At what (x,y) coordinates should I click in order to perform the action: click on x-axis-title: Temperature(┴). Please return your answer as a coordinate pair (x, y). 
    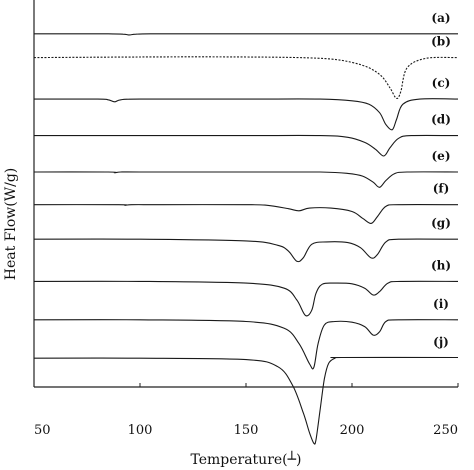
    Looking at the image, I should click on (245, 459).